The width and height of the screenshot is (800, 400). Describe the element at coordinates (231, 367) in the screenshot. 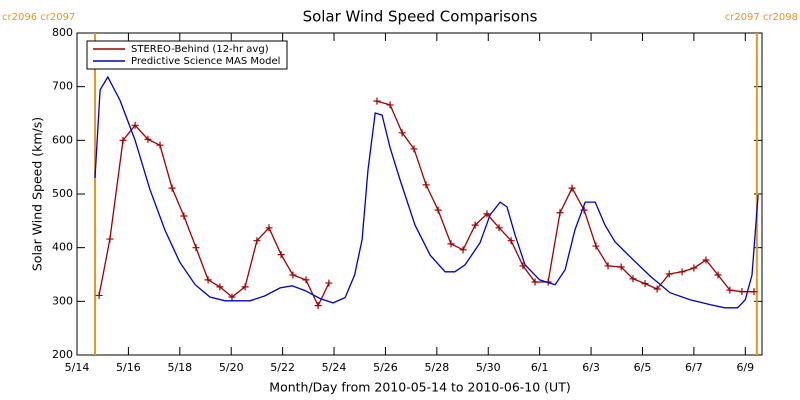

I see `x-tick-label: 5/20` at that location.